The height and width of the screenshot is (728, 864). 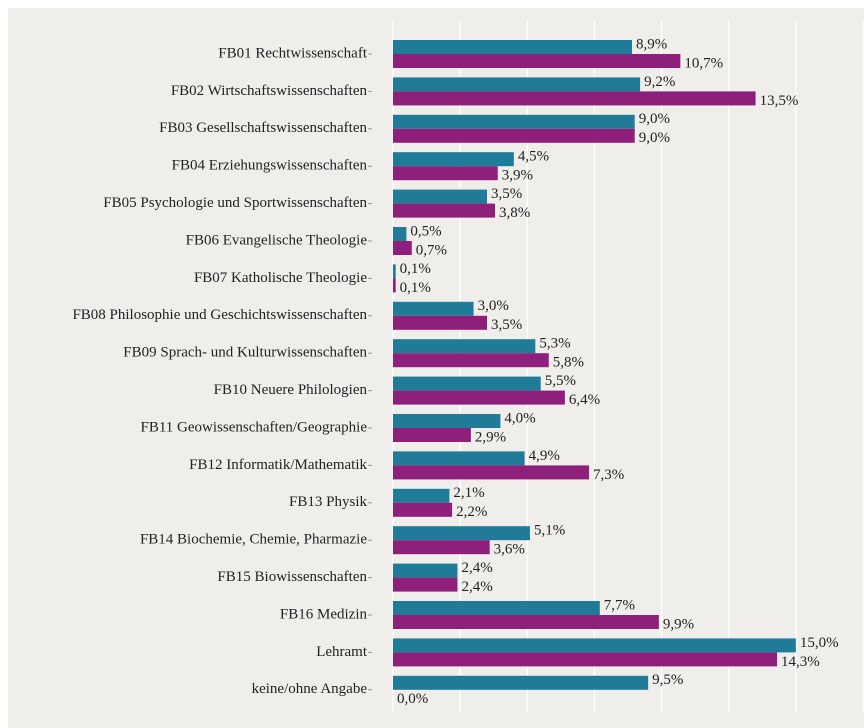 I want to click on value-label: 15,0%, so click(x=819, y=643).